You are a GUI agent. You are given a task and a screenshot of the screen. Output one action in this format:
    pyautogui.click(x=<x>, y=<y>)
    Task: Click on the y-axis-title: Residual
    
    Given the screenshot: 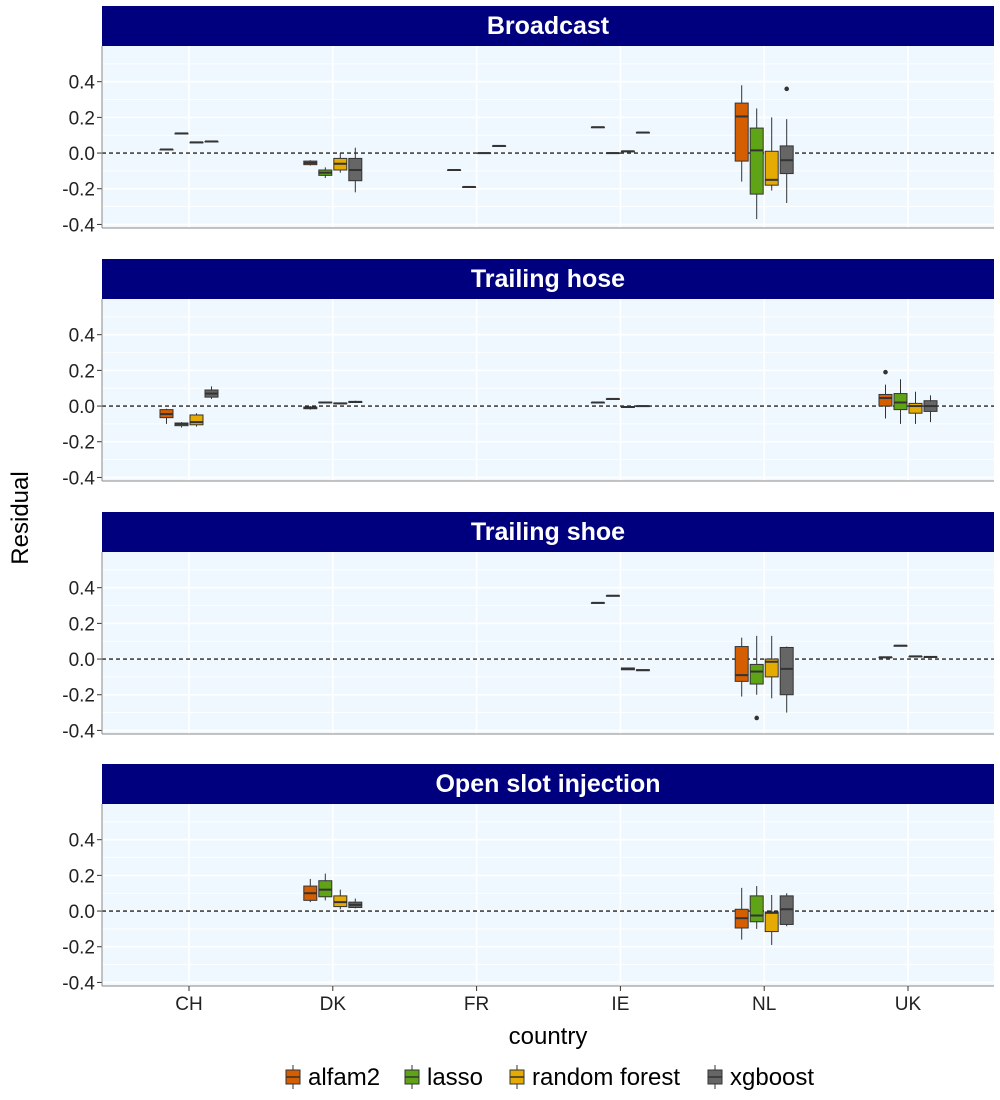 What is the action you would take?
    pyautogui.click(x=20, y=517)
    